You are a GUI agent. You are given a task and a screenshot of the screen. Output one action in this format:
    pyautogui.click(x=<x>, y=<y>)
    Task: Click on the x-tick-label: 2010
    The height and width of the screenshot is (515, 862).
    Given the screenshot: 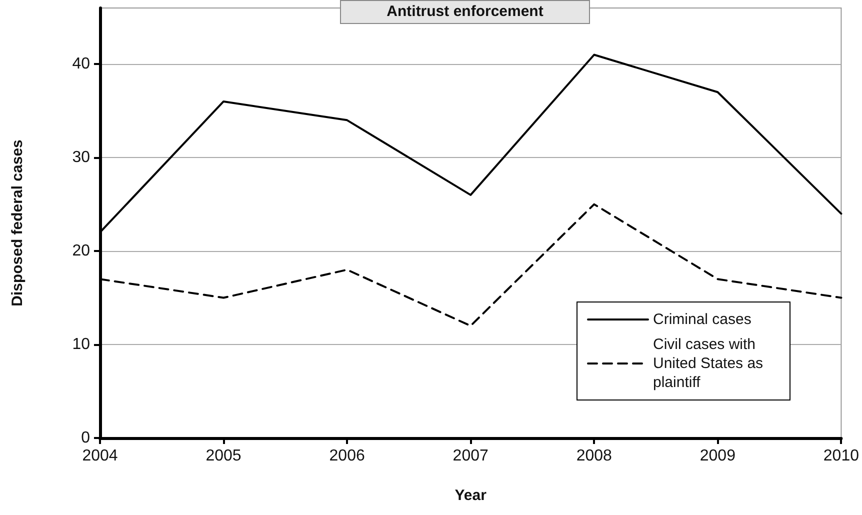 What is the action you would take?
    pyautogui.click(x=841, y=456)
    